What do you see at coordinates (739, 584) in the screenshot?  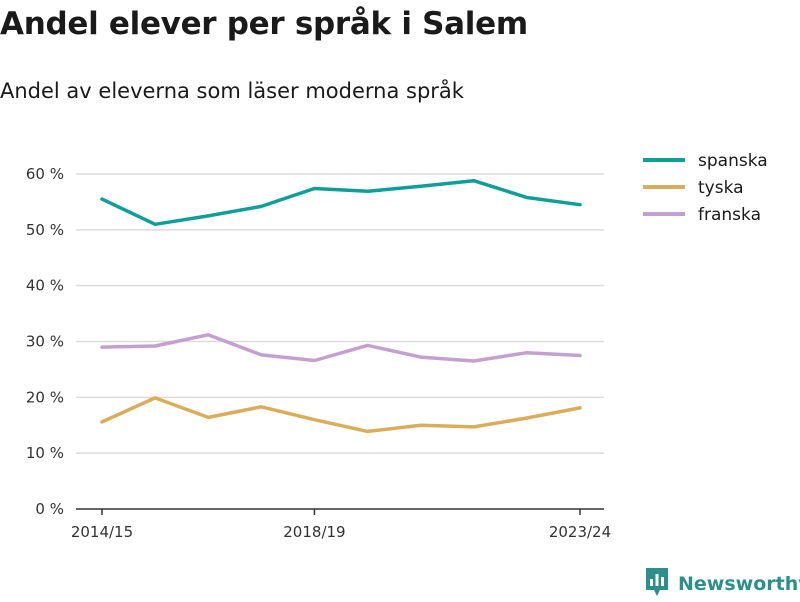 I see `brand-name: Newsworthy` at bounding box center [739, 584].